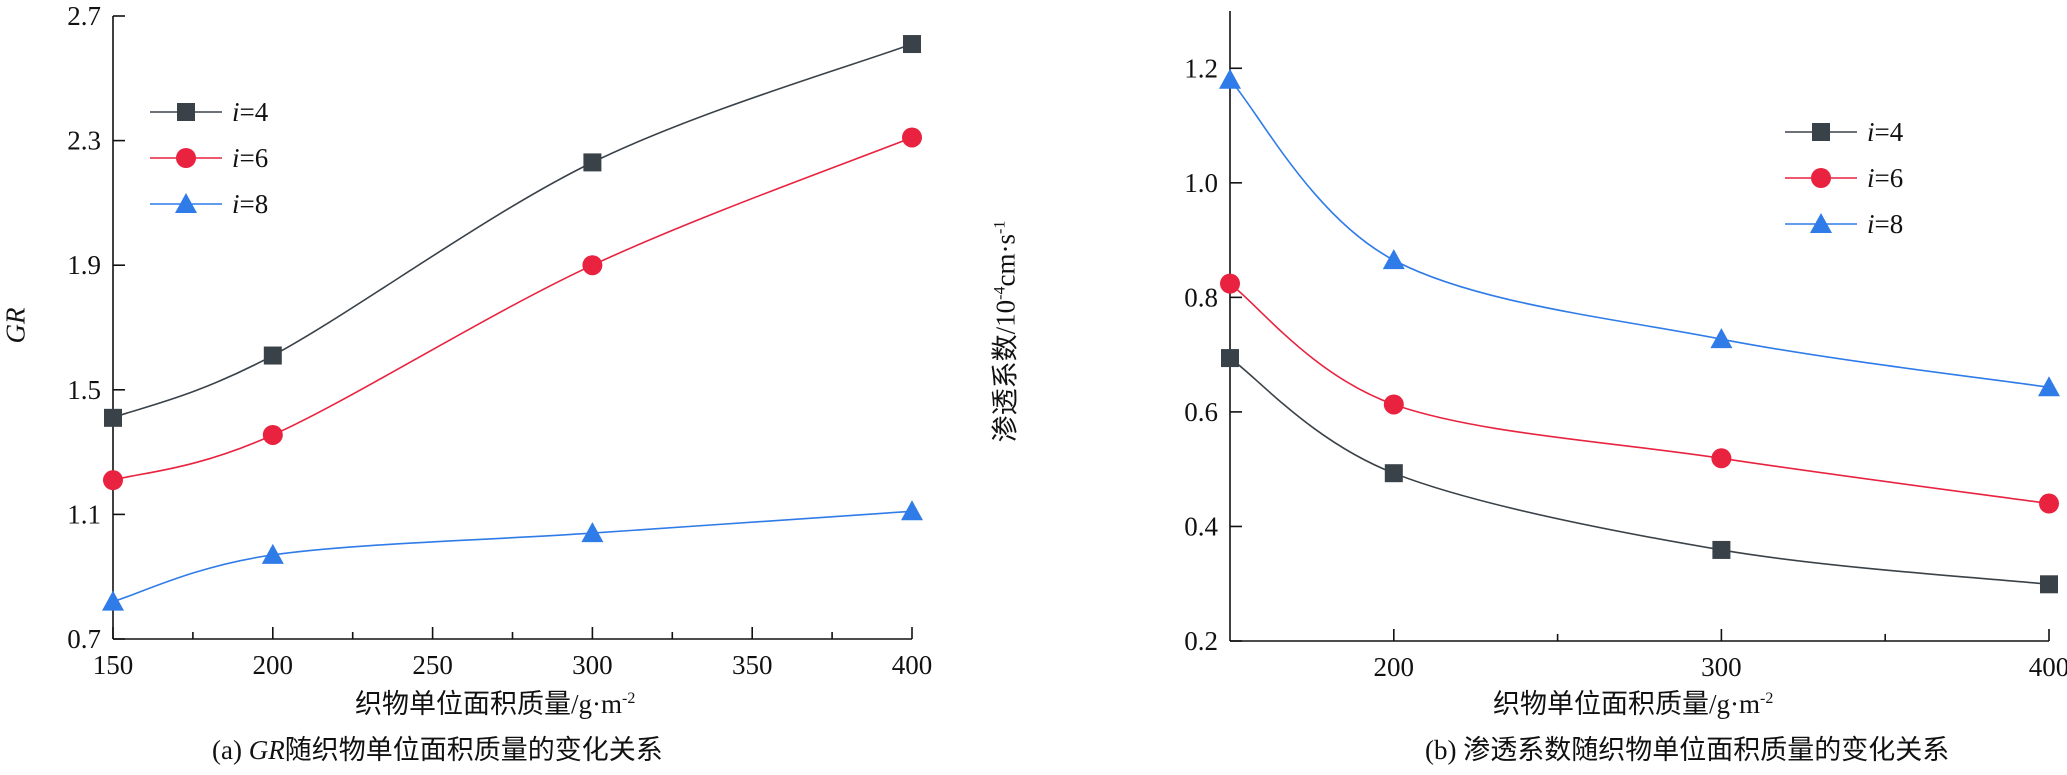  I want to click on chart-b-ylabel: 渗透系数/10-4cm·s-1, so click(1005, 331).